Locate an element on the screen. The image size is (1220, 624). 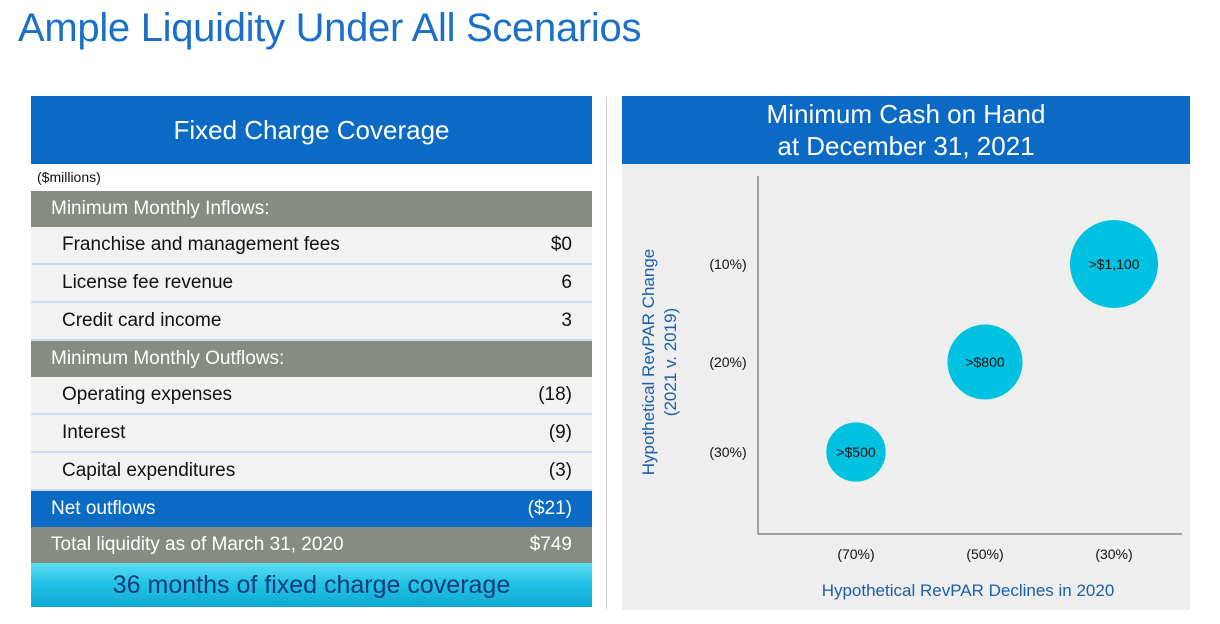
row-label: Credit card income is located at coordinates (142, 320).